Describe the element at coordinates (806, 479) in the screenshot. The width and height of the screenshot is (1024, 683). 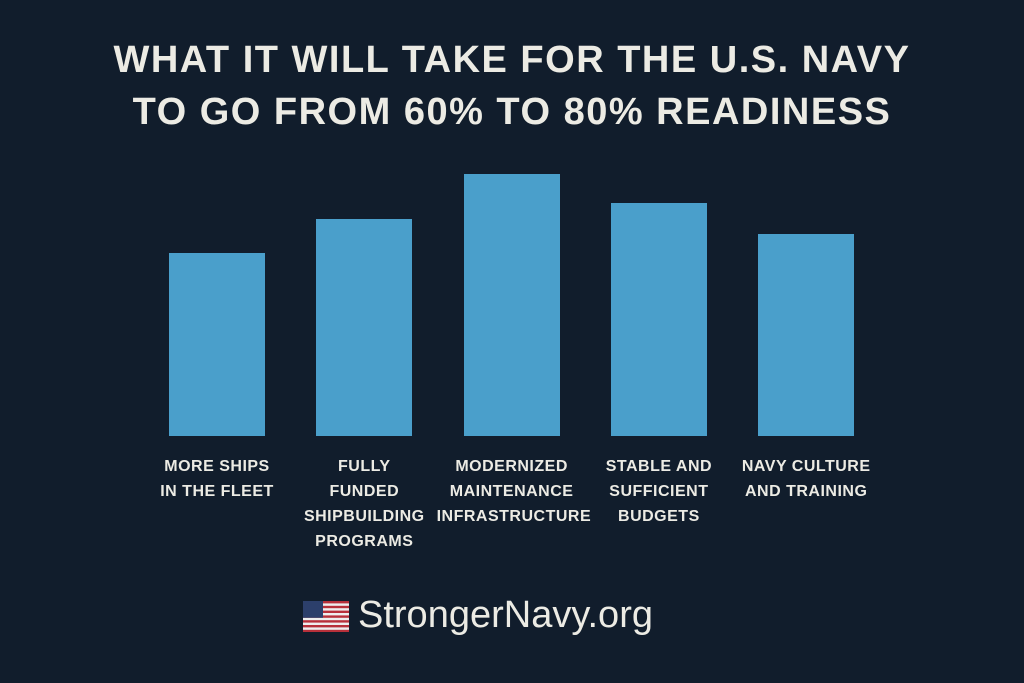
I see `x-tick-label: NAVY CULTURE AND TRAINING` at that location.